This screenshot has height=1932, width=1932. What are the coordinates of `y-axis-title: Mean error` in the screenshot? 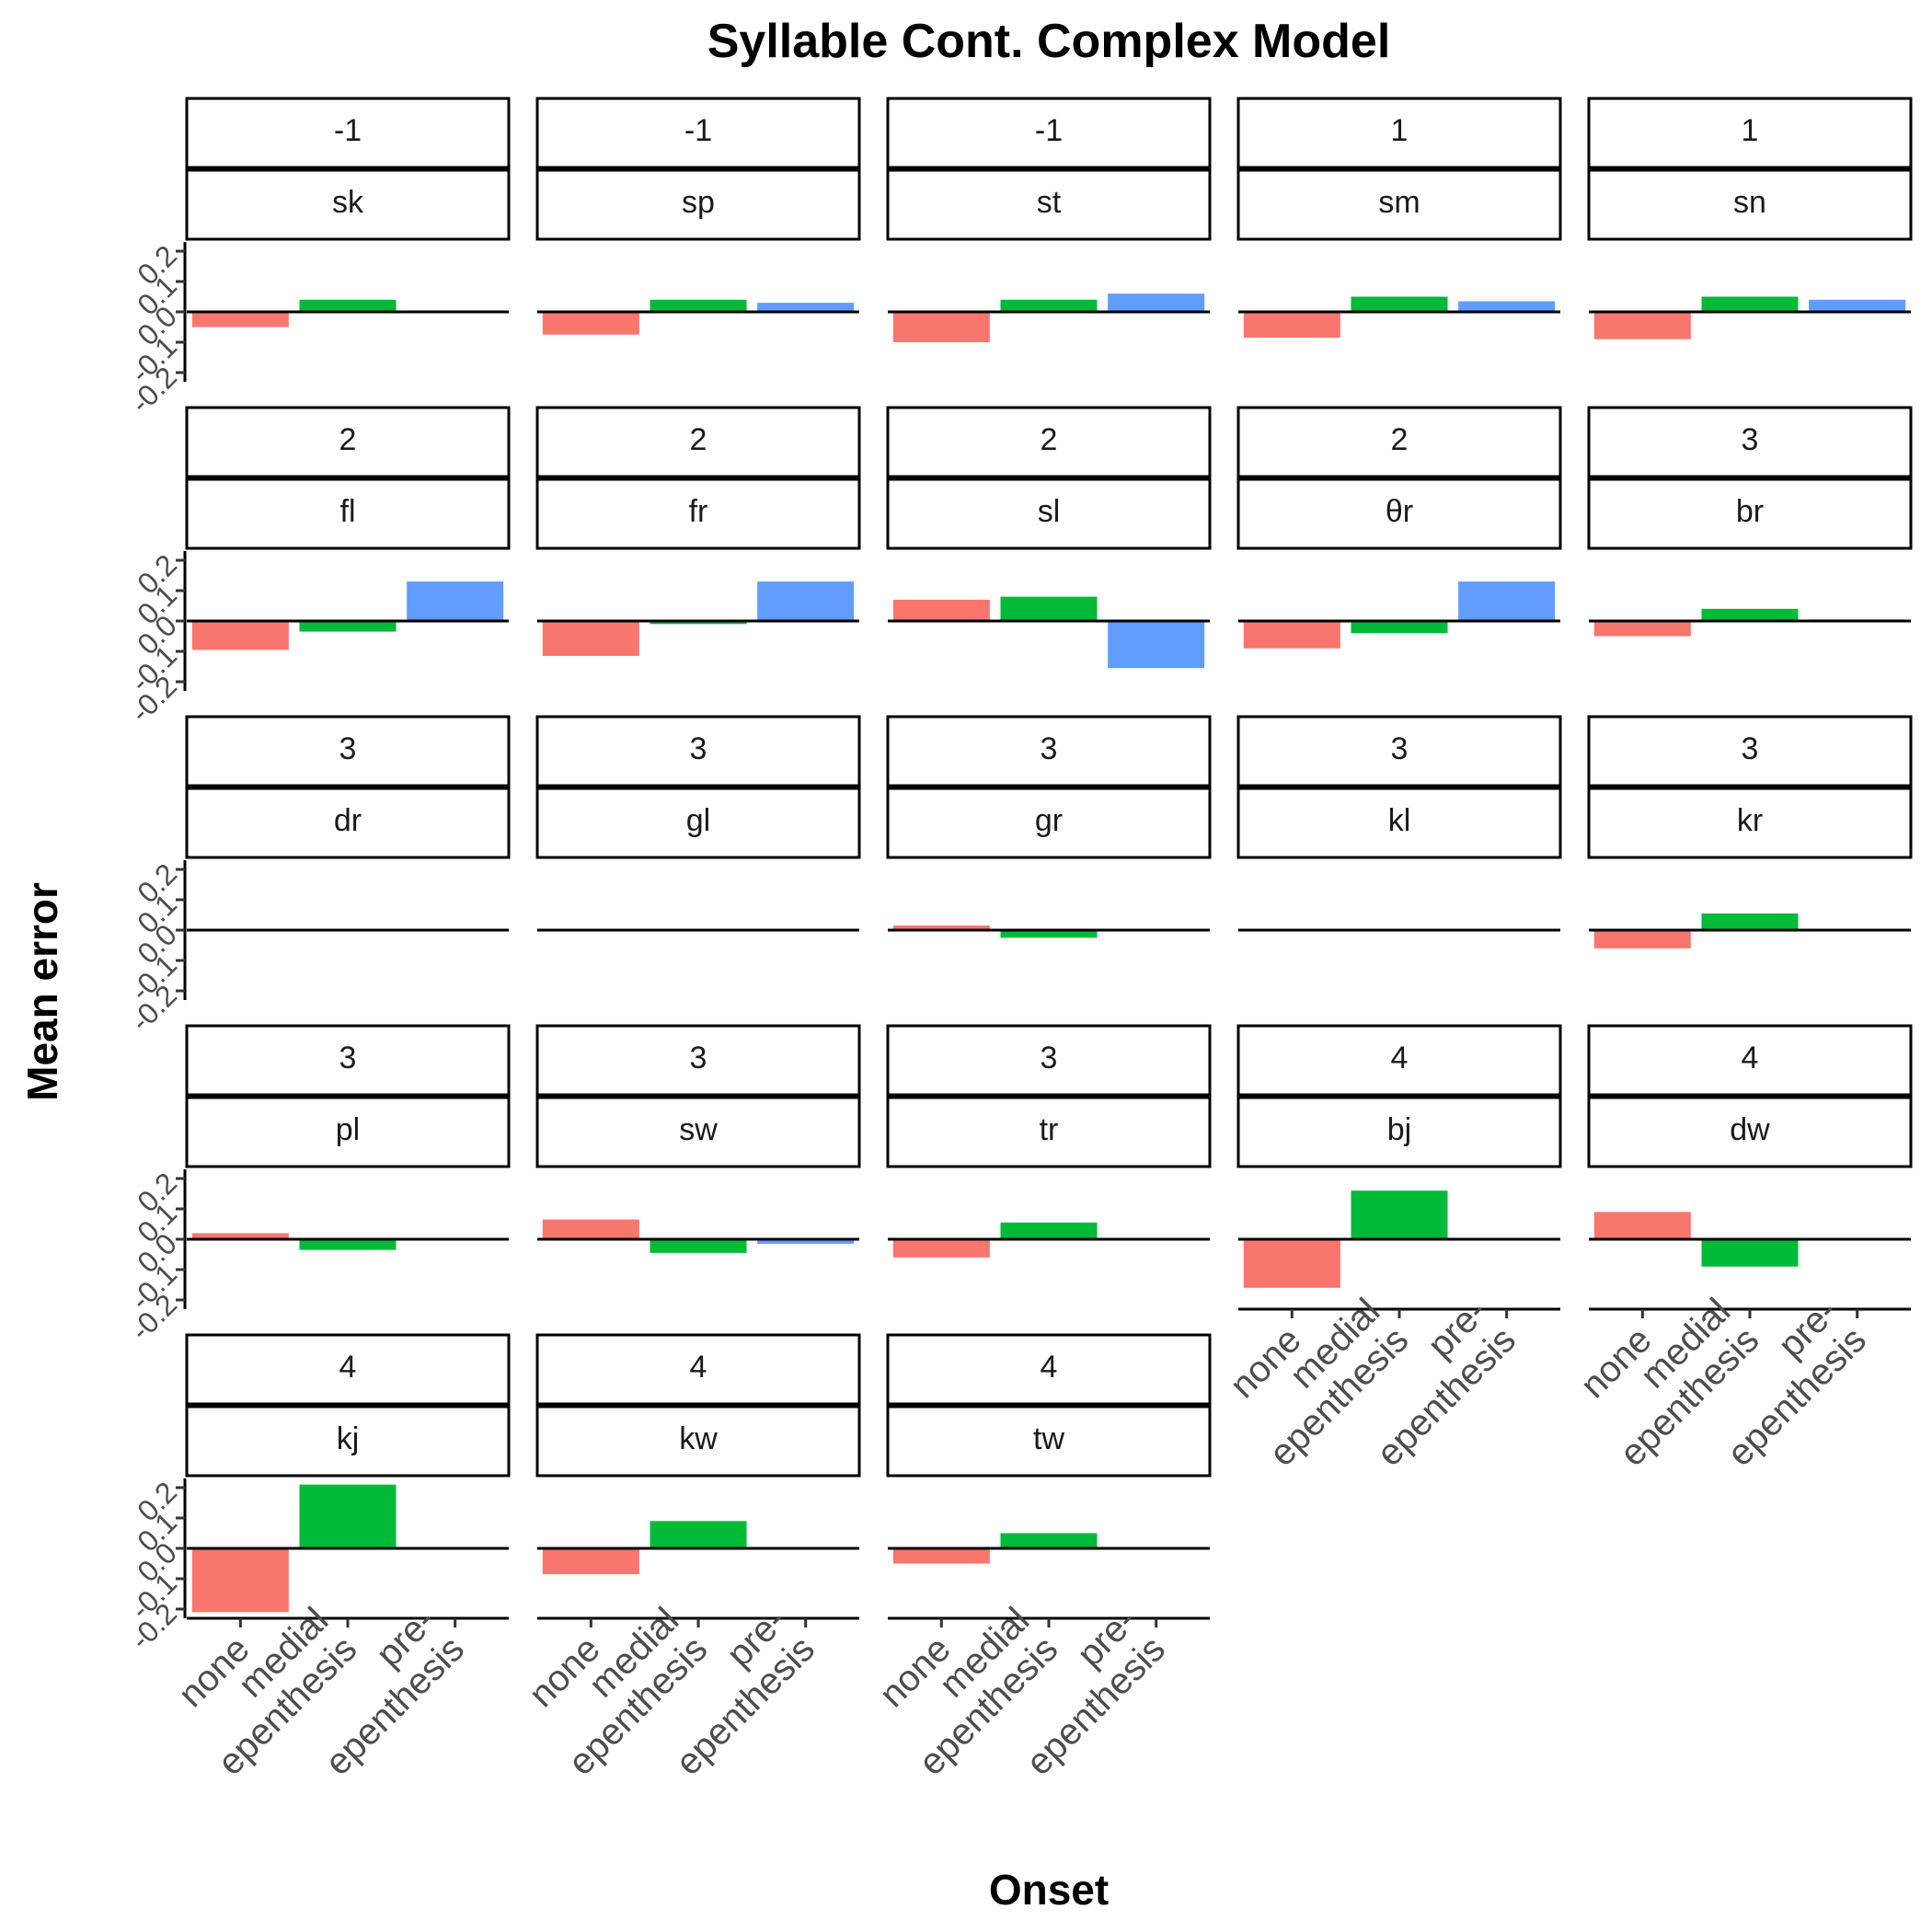 It's located at (42, 991).